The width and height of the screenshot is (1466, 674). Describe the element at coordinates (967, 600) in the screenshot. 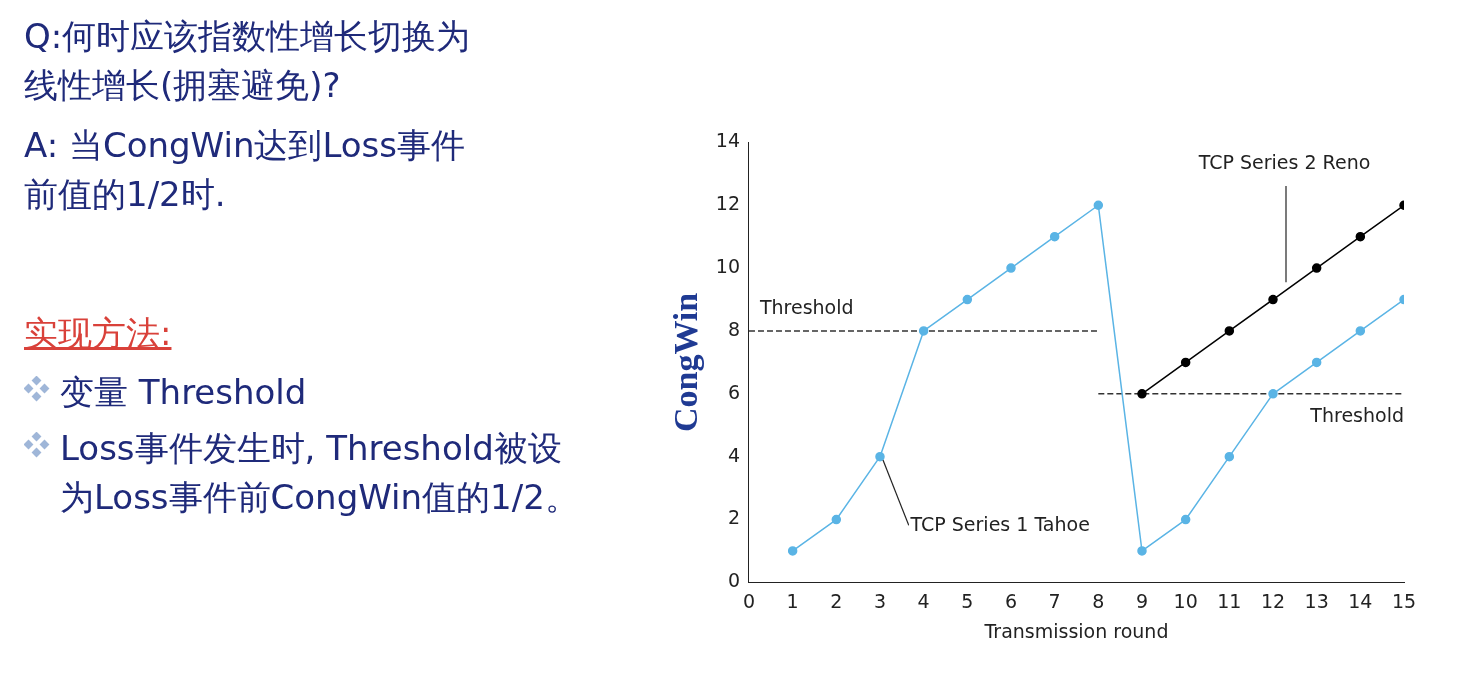

I see `x-tick-label: 5` at that location.